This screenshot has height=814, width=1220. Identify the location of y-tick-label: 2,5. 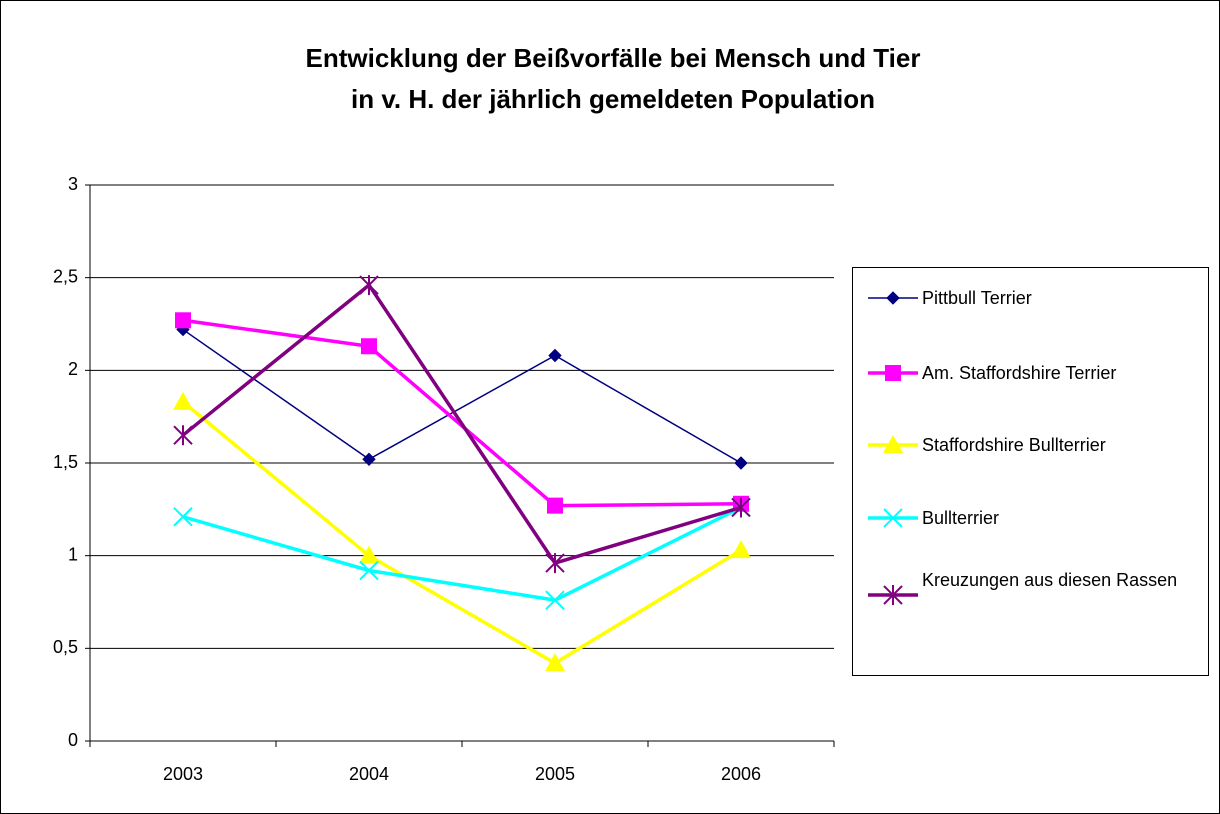
(65, 276).